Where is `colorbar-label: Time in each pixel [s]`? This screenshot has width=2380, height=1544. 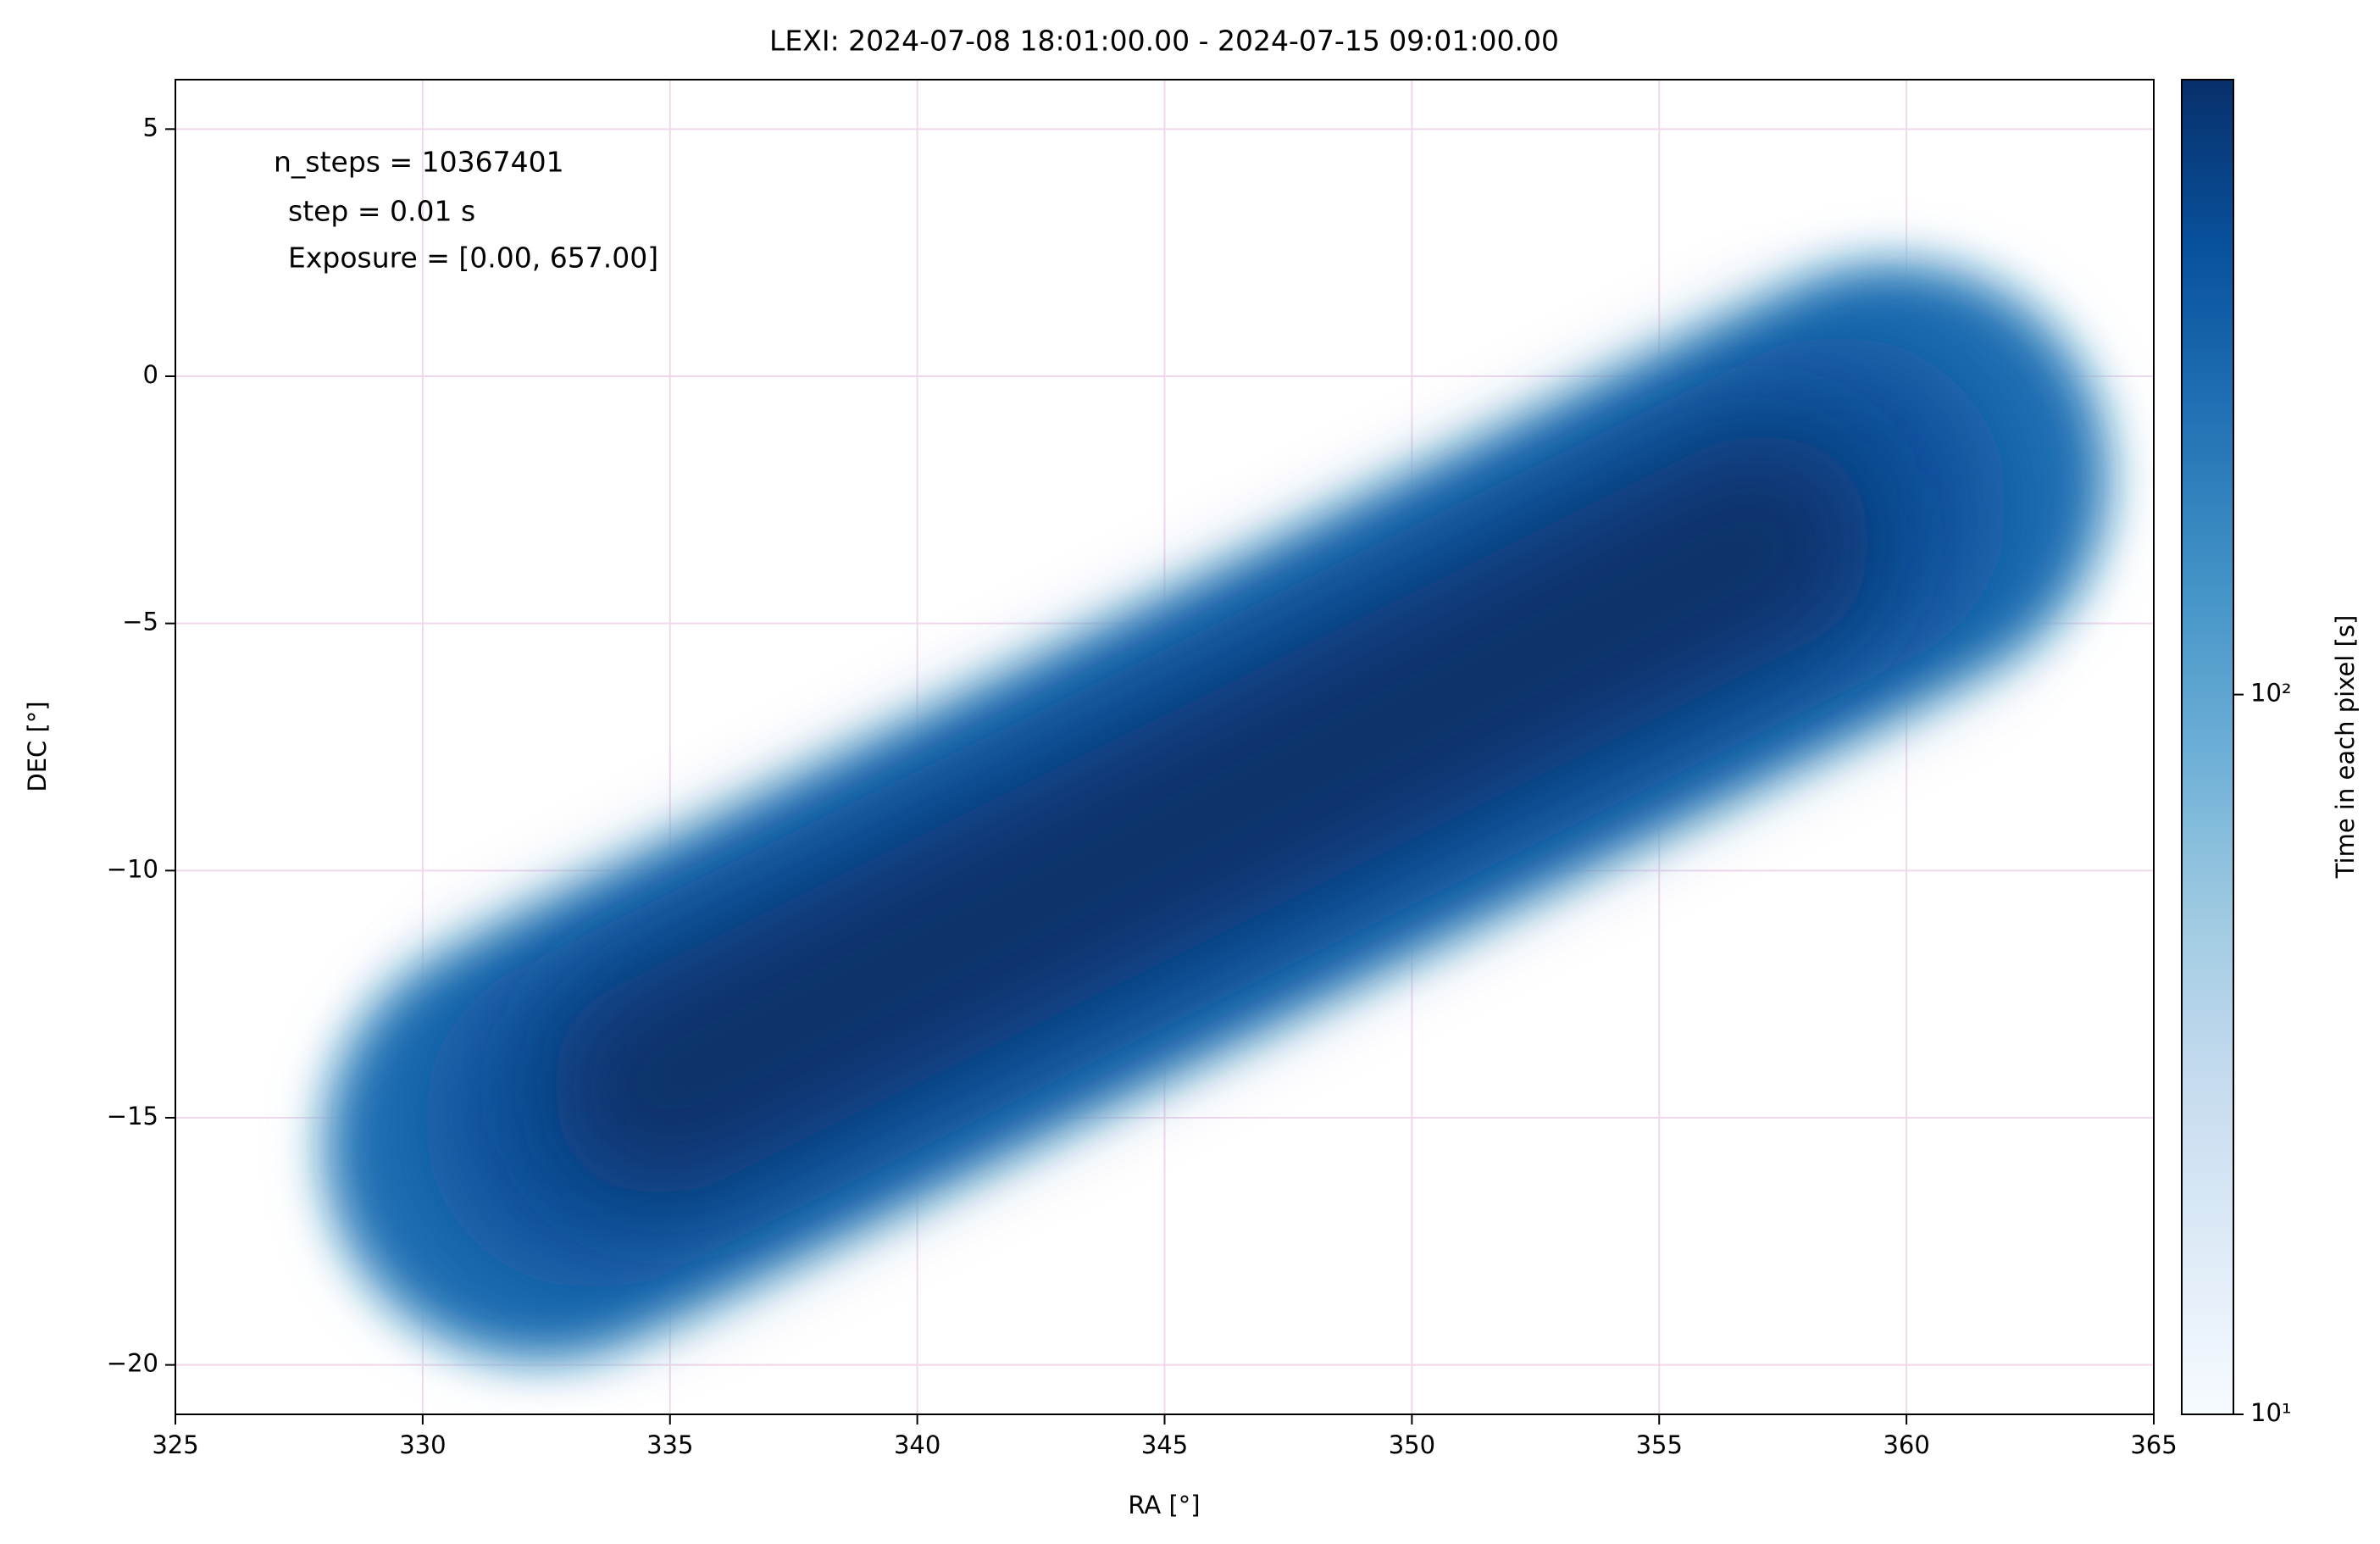
colorbar-label: Time in each pixel [s] is located at coordinates (2345, 747).